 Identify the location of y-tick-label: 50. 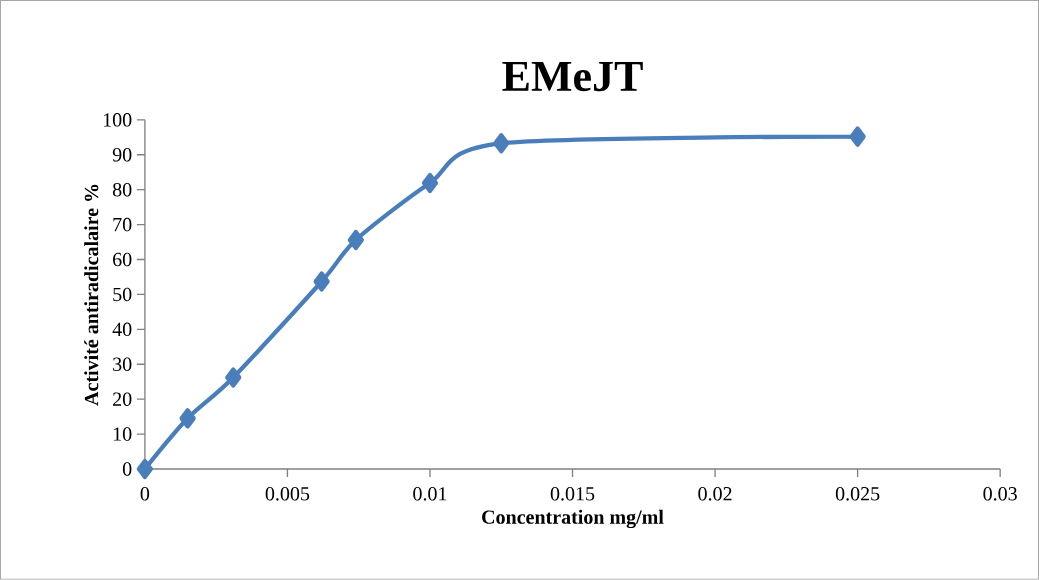
(122, 294).